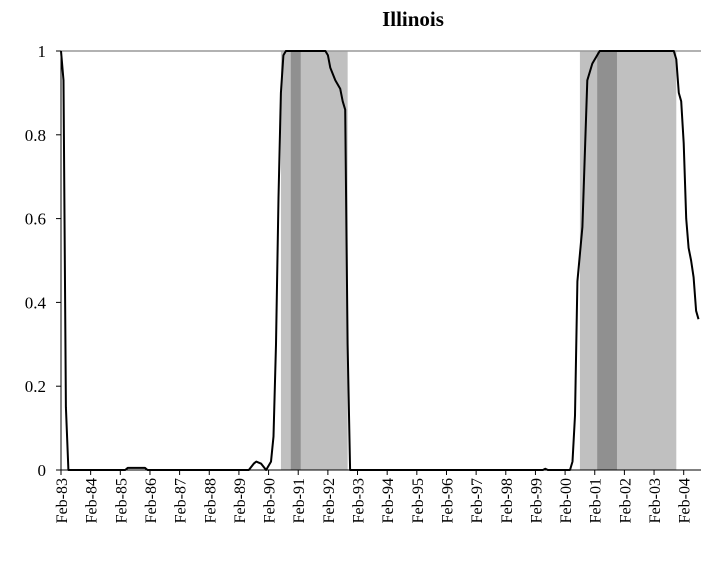  I want to click on x-tick-label-8: Feb-91, so click(299, 500).